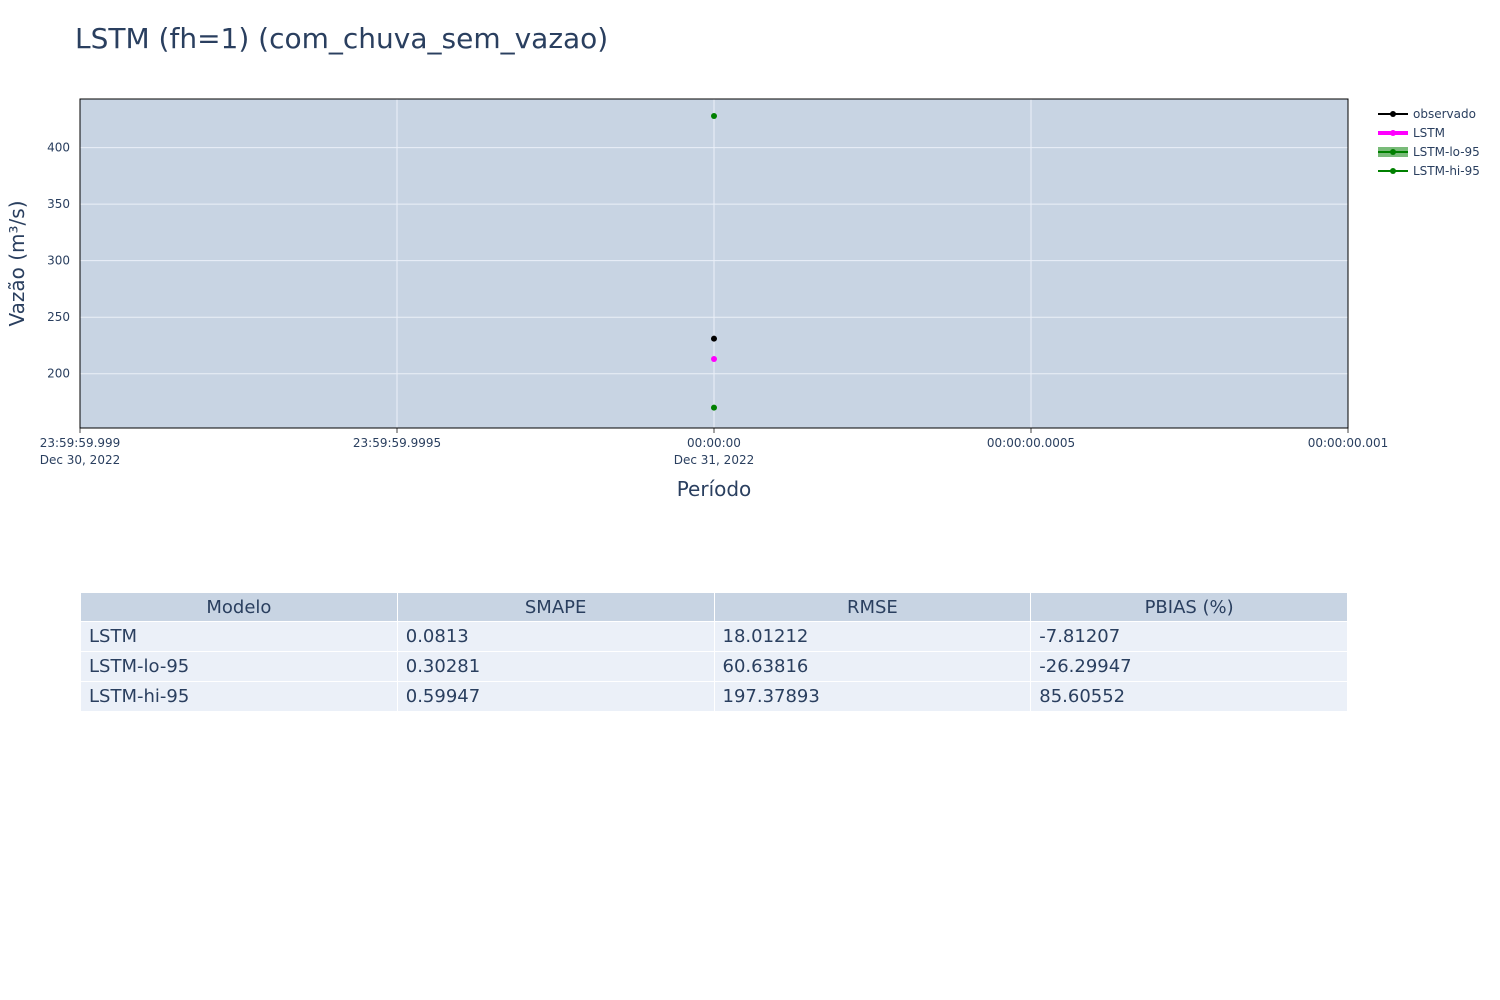  Describe the element at coordinates (58, 204) in the screenshot. I see `y-tick-label: 350` at that location.